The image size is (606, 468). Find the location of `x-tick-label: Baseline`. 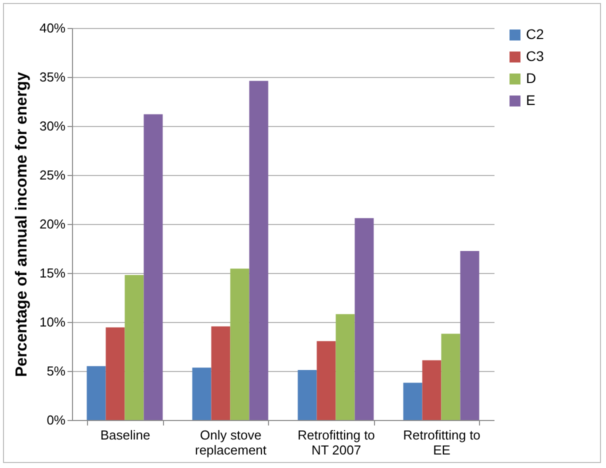

x-tick-label: Baseline is located at coordinates (125, 435).